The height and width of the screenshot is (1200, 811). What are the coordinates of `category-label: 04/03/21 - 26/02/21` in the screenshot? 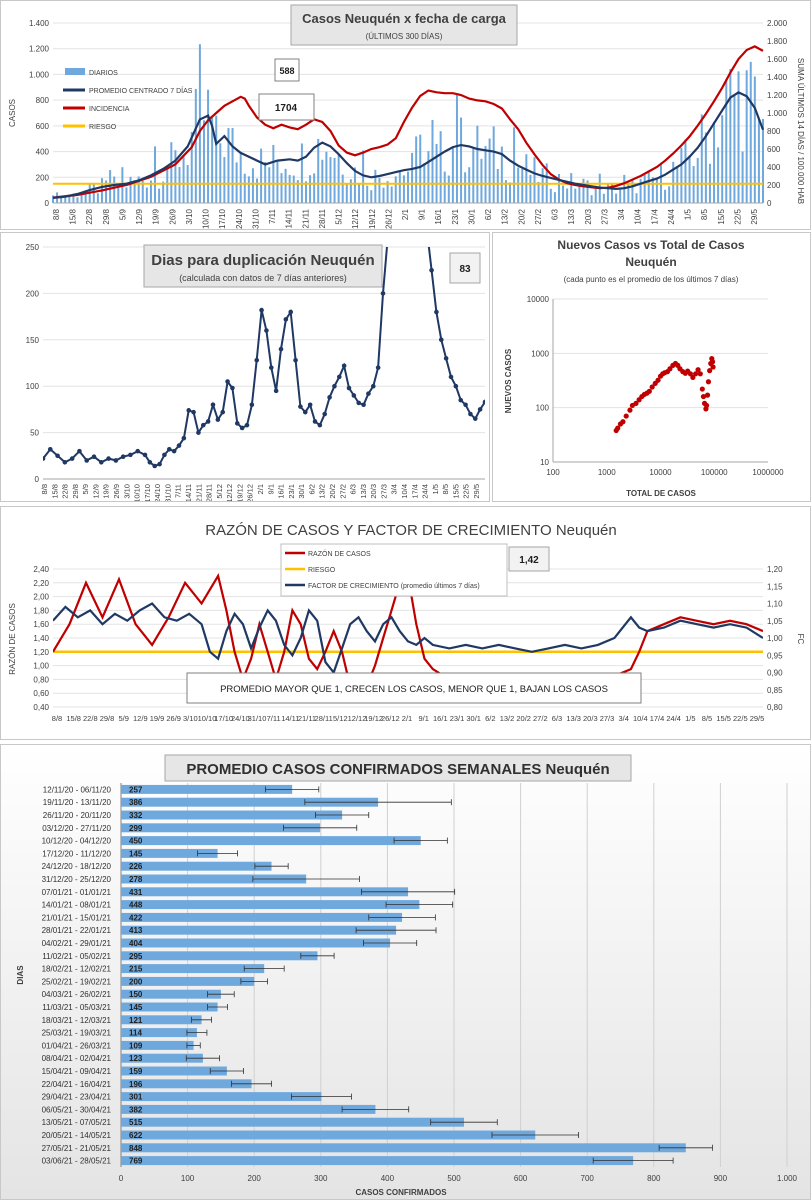 It's located at (77, 994).